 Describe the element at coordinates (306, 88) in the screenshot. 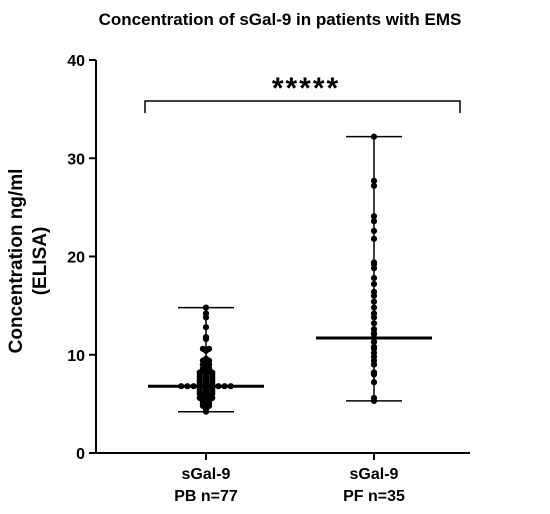

I see `significance-stars: *****` at that location.